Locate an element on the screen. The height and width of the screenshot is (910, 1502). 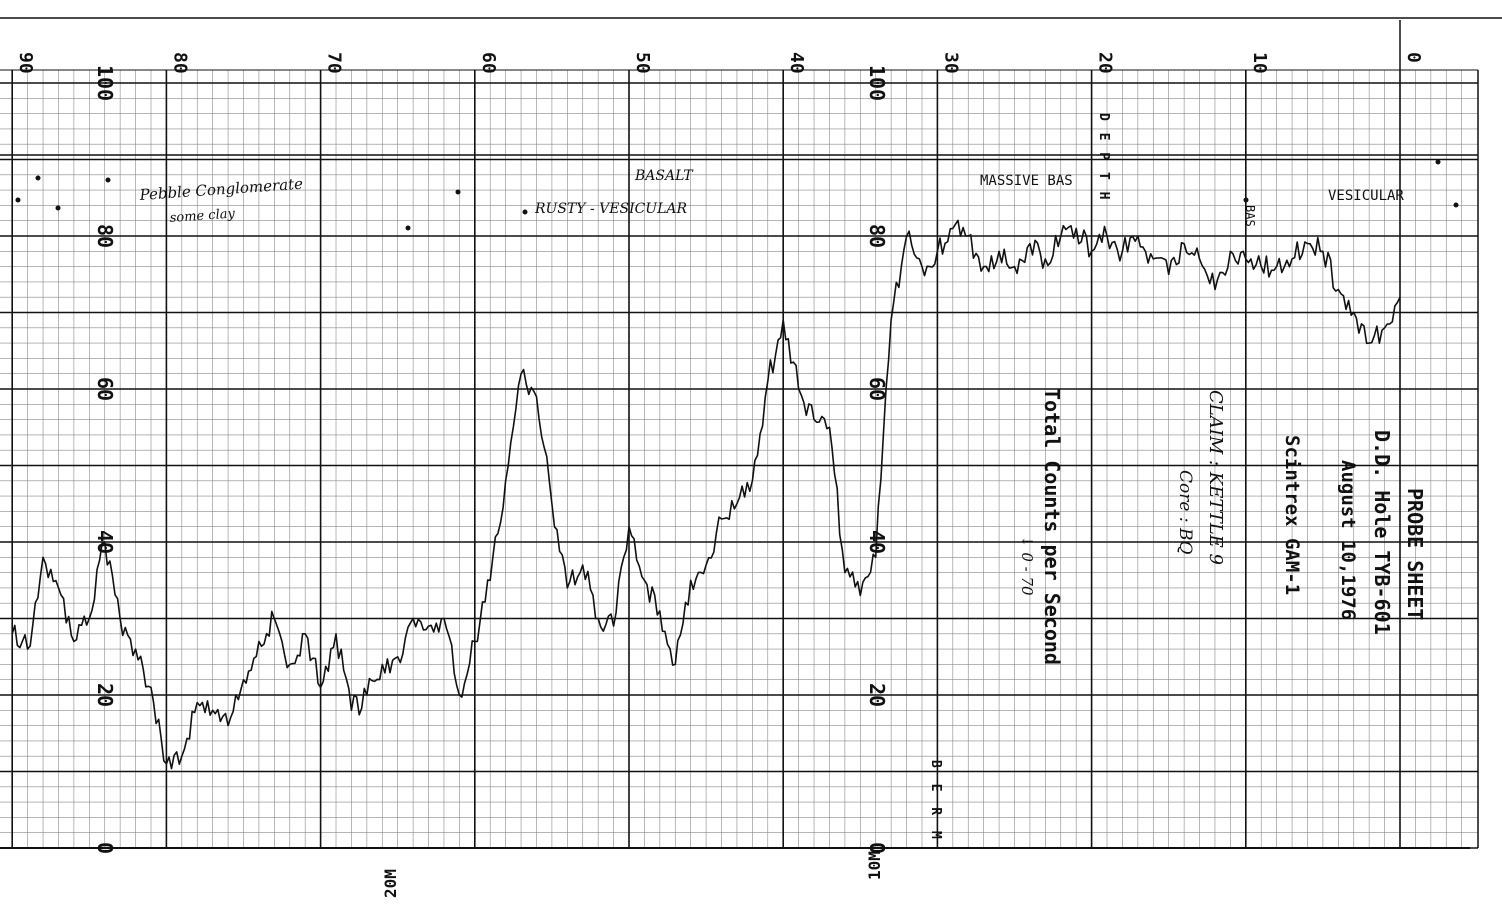
depth-tick-label: 0 is located at coordinates (1413, 57).